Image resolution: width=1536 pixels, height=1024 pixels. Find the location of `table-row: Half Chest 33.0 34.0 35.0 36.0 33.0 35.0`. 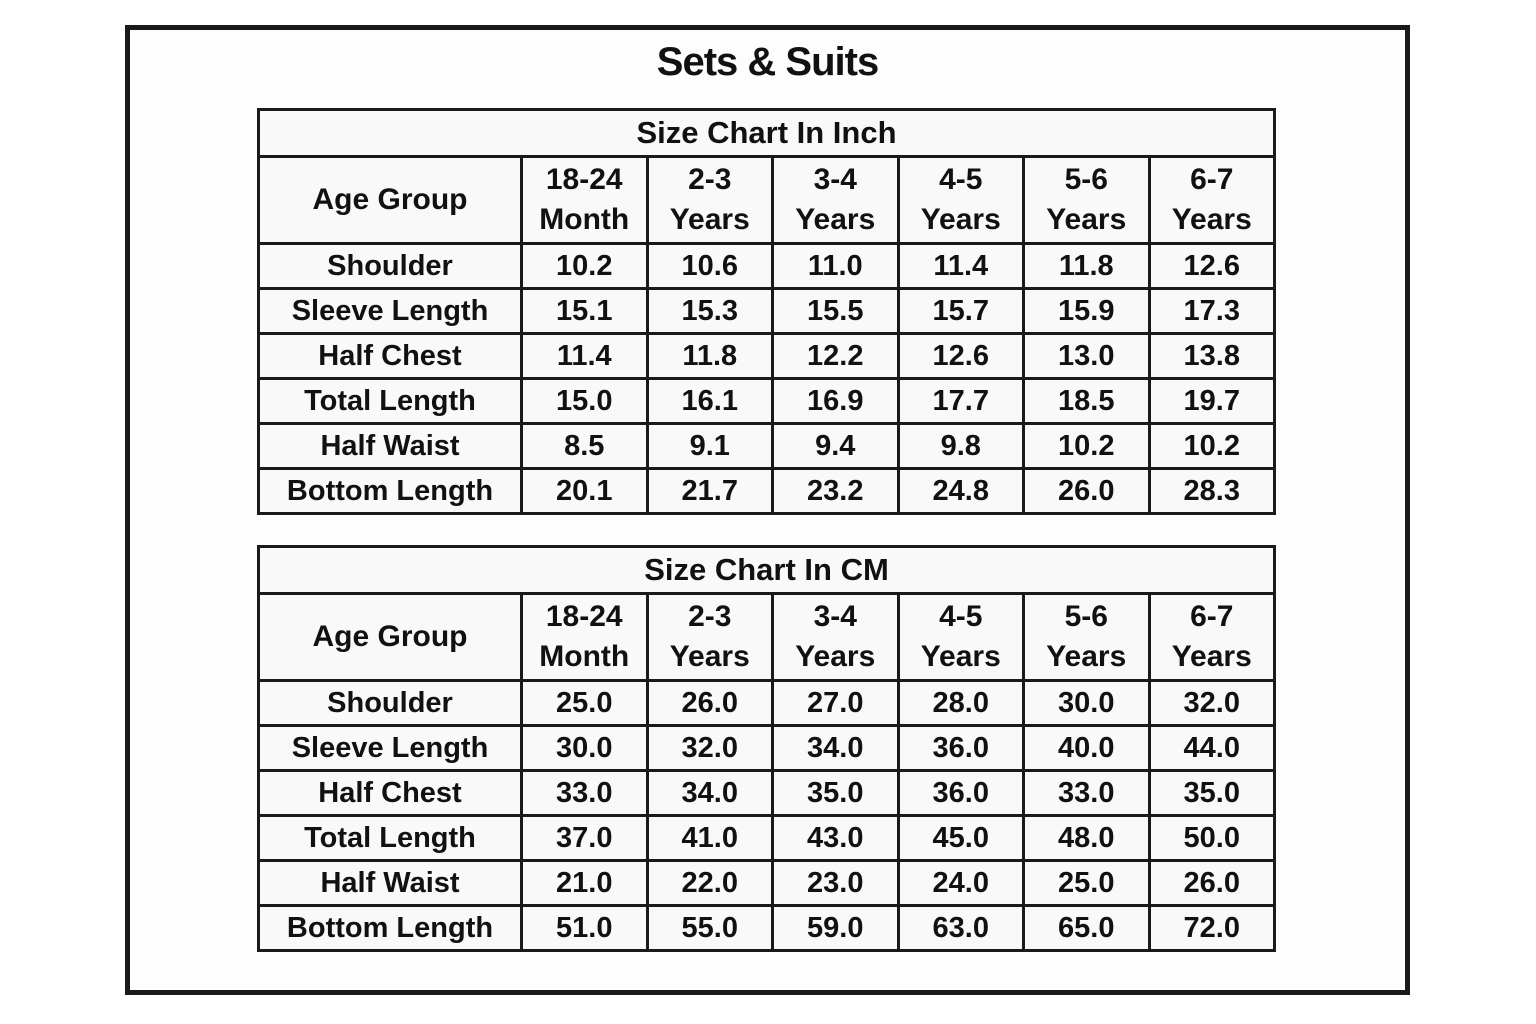

table-row: Half Chest 33.0 34.0 35.0 36.0 33.0 35.0 is located at coordinates (766, 793).